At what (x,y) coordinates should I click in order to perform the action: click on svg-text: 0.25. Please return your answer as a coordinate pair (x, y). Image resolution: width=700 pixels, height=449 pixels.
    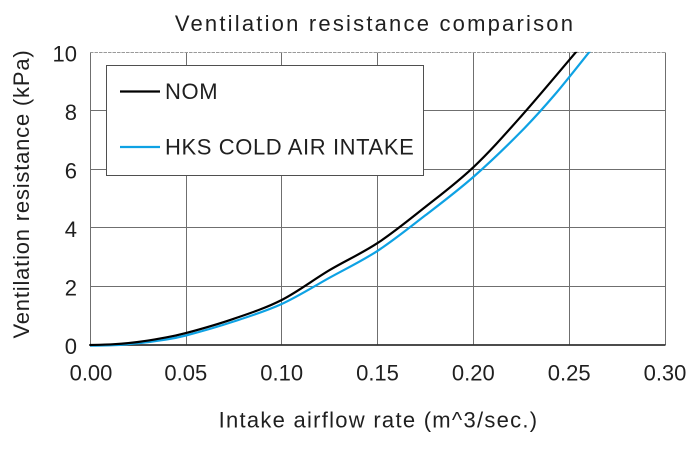
    Looking at the image, I should click on (569, 373).